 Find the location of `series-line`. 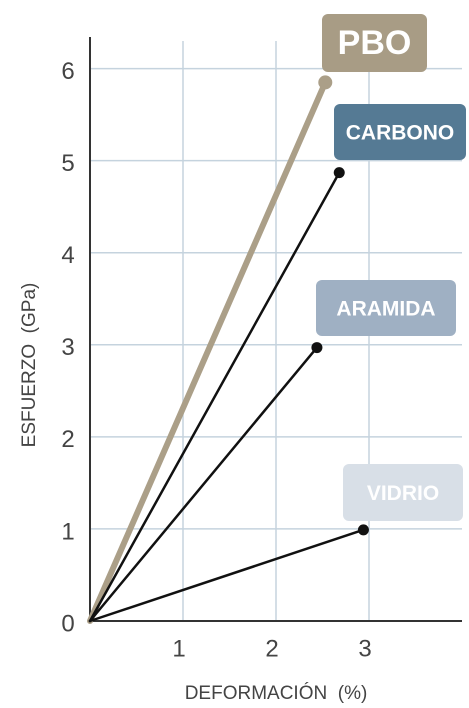

series-line is located at coordinates (226, 575).